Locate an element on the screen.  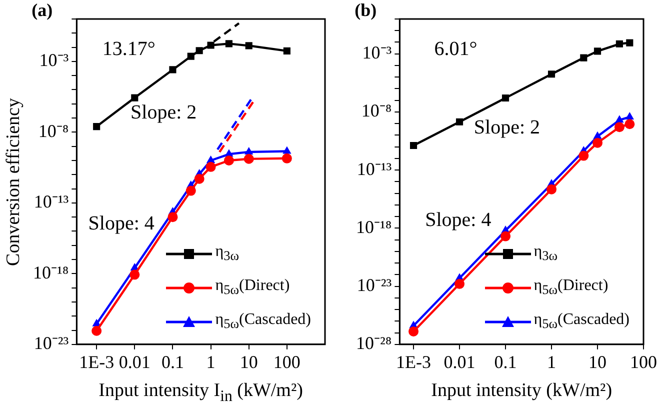
chart-title: (a) is located at coordinates (42, 10).